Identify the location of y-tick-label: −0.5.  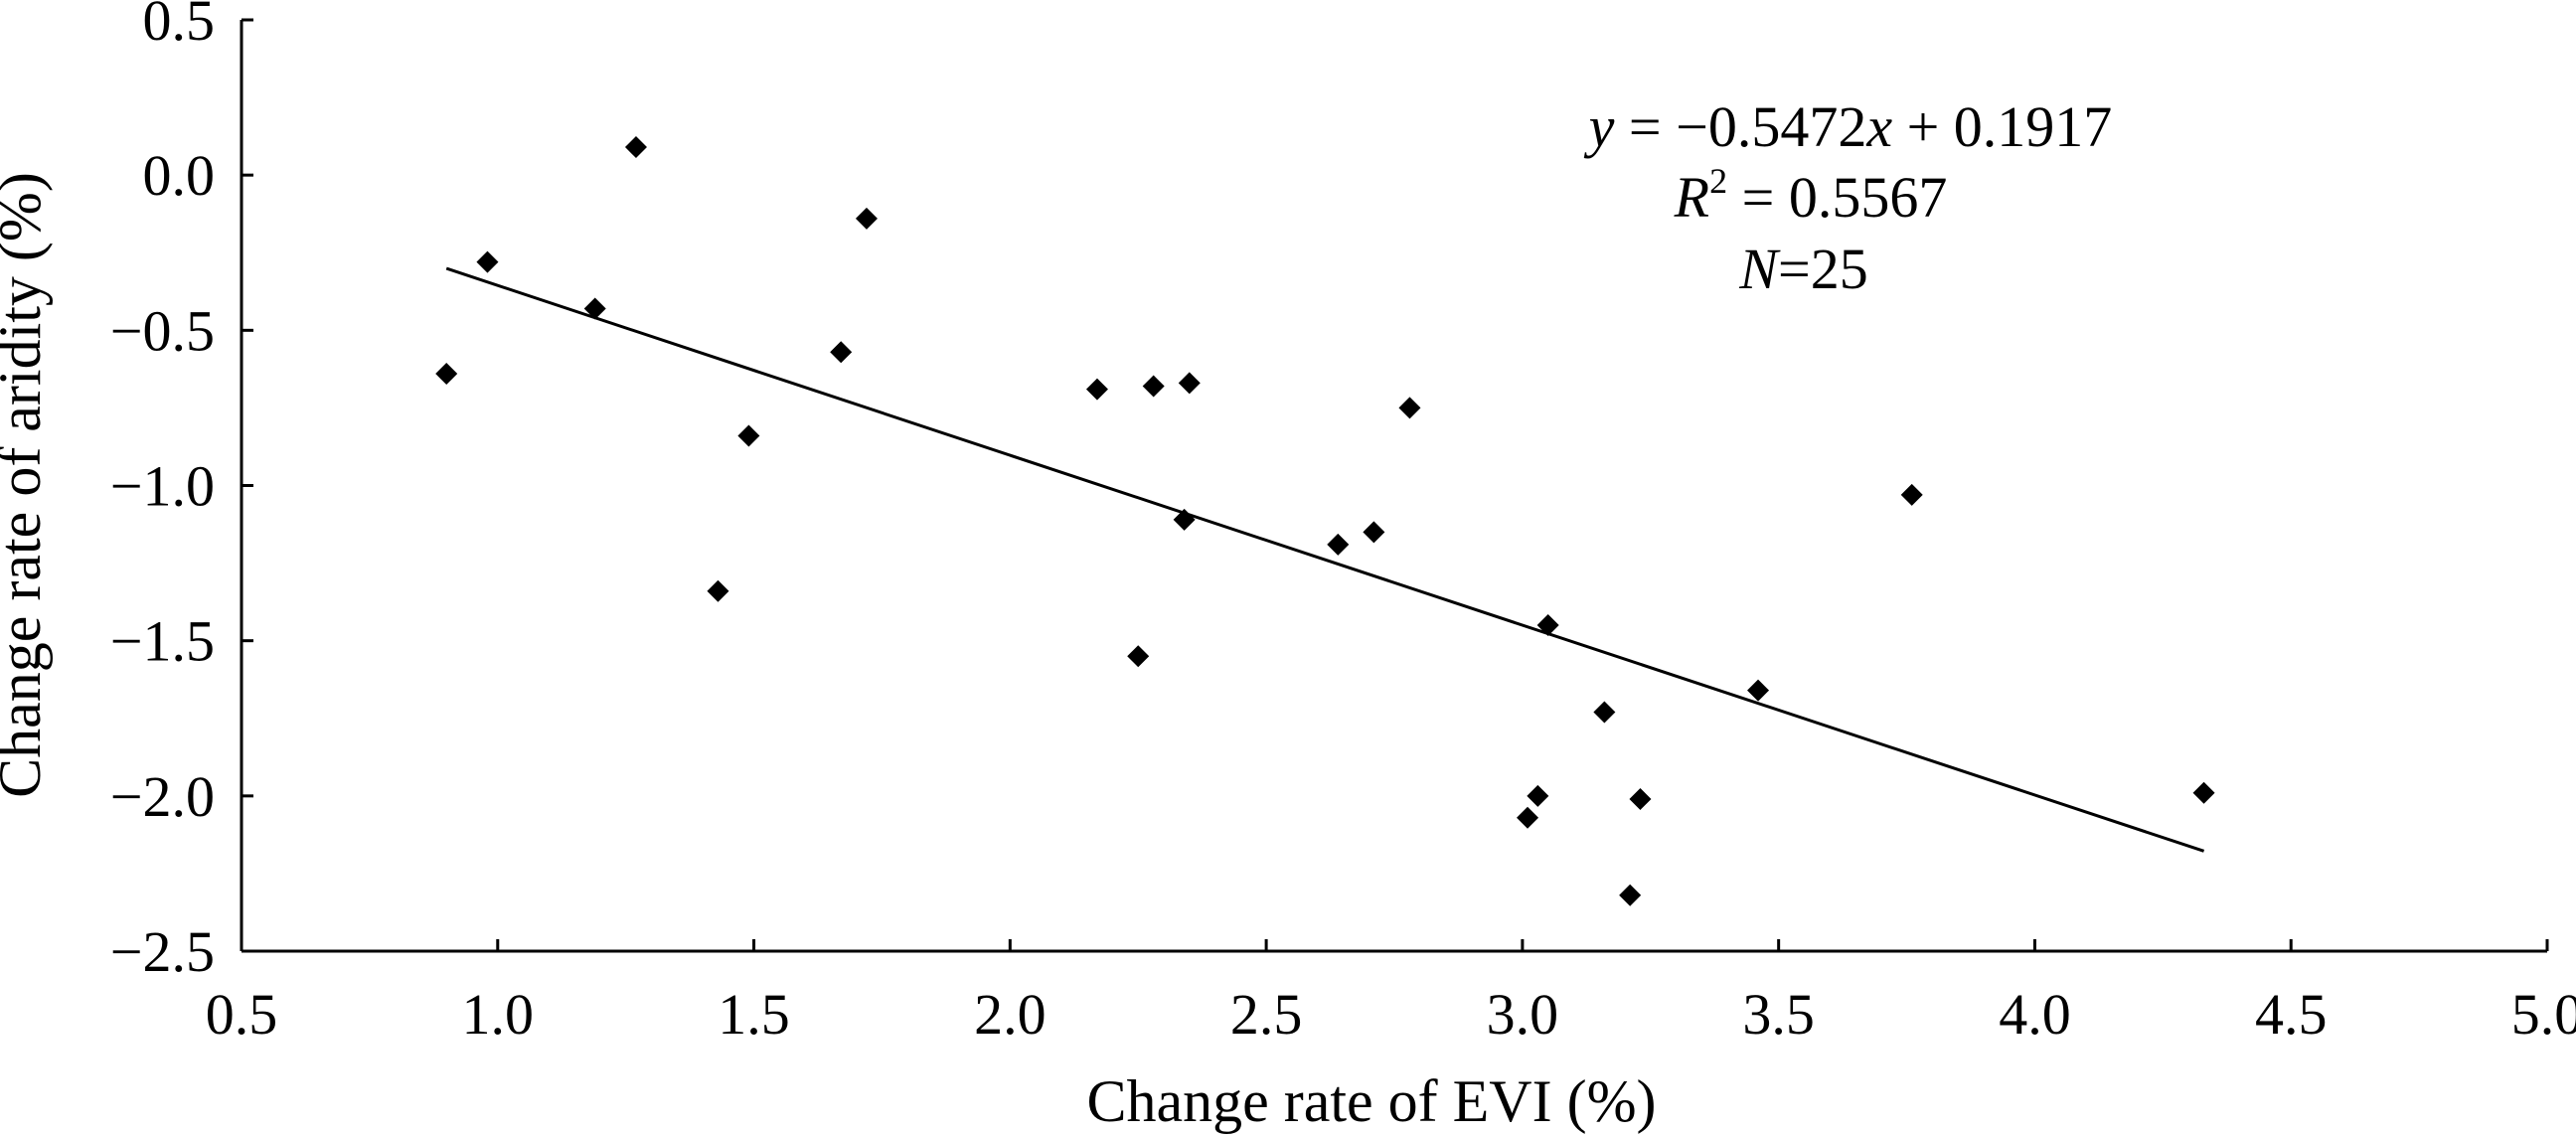
(162, 330).